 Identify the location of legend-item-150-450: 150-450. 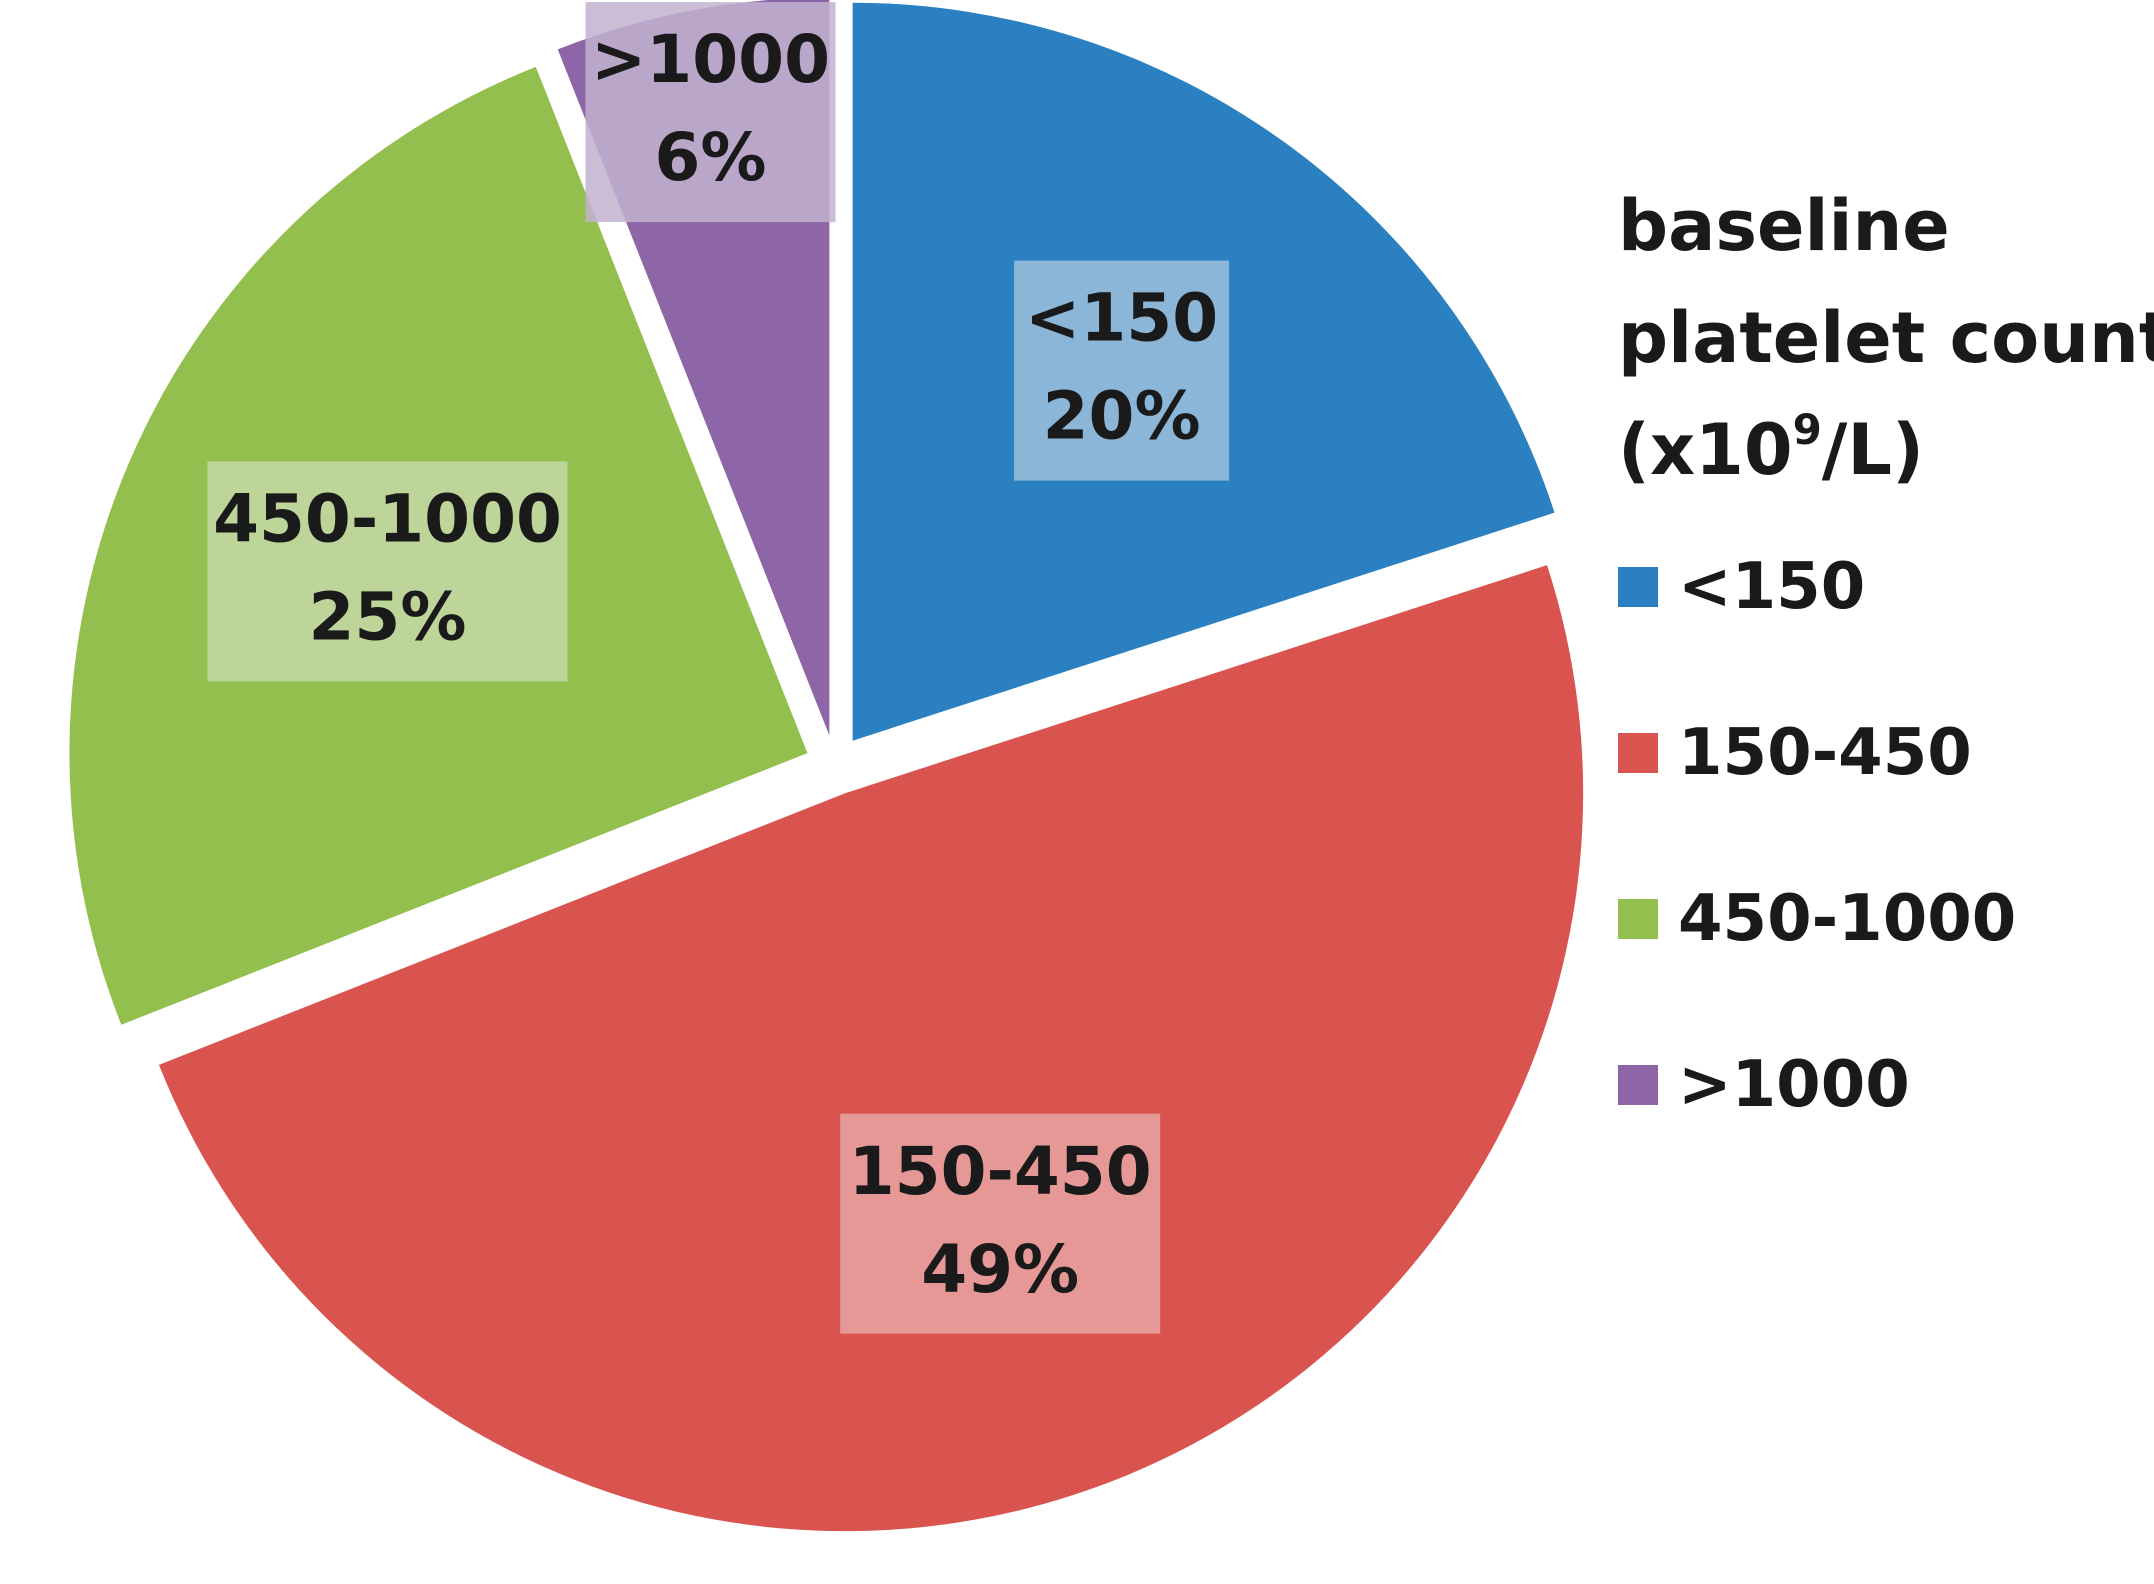
(1878, 753).